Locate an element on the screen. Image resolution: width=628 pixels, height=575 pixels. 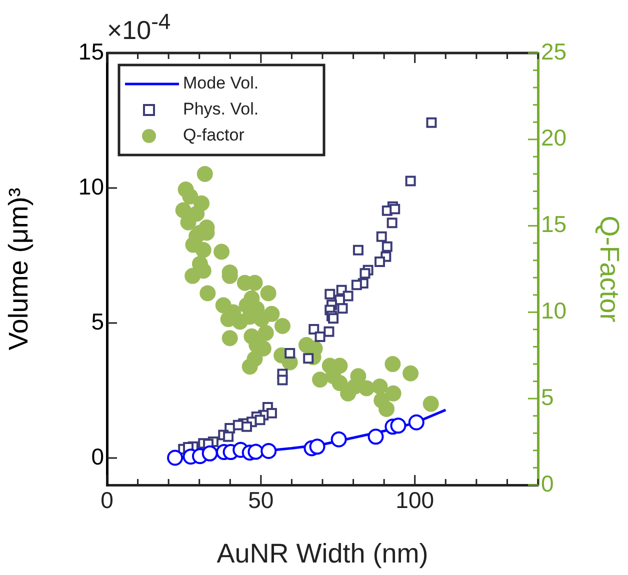
y2-tick-label: 5 is located at coordinates (547, 397).